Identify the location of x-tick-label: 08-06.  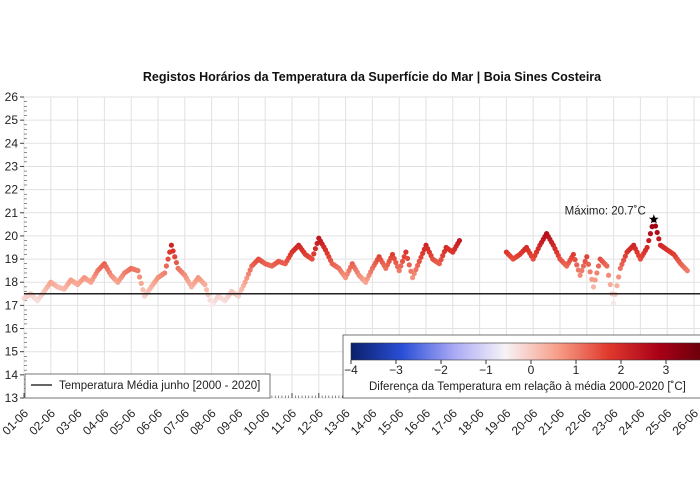
(203, 422).